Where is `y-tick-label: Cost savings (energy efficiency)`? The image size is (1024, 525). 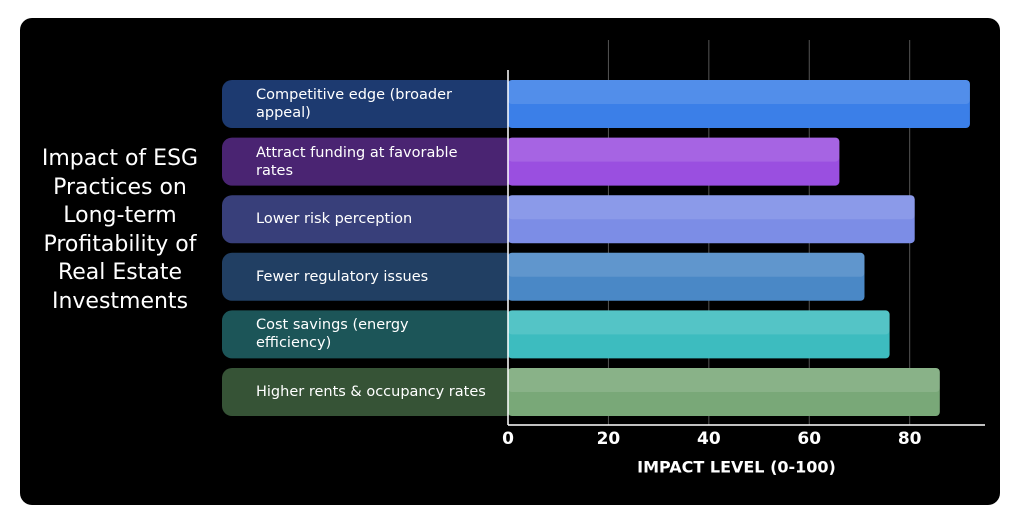
y-tick-label: Cost savings (energy efficiency) is located at coordinates (332, 334).